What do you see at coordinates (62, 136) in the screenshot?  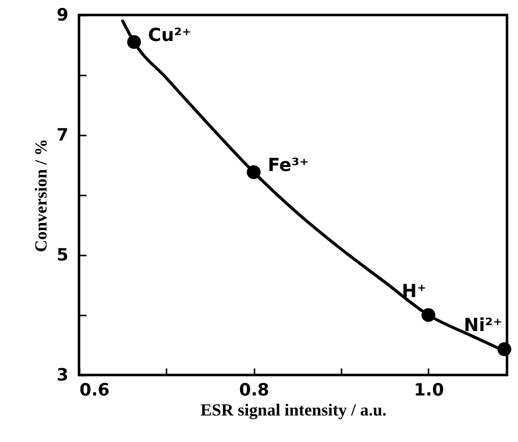 I see `y-tick-label: 7` at bounding box center [62, 136].